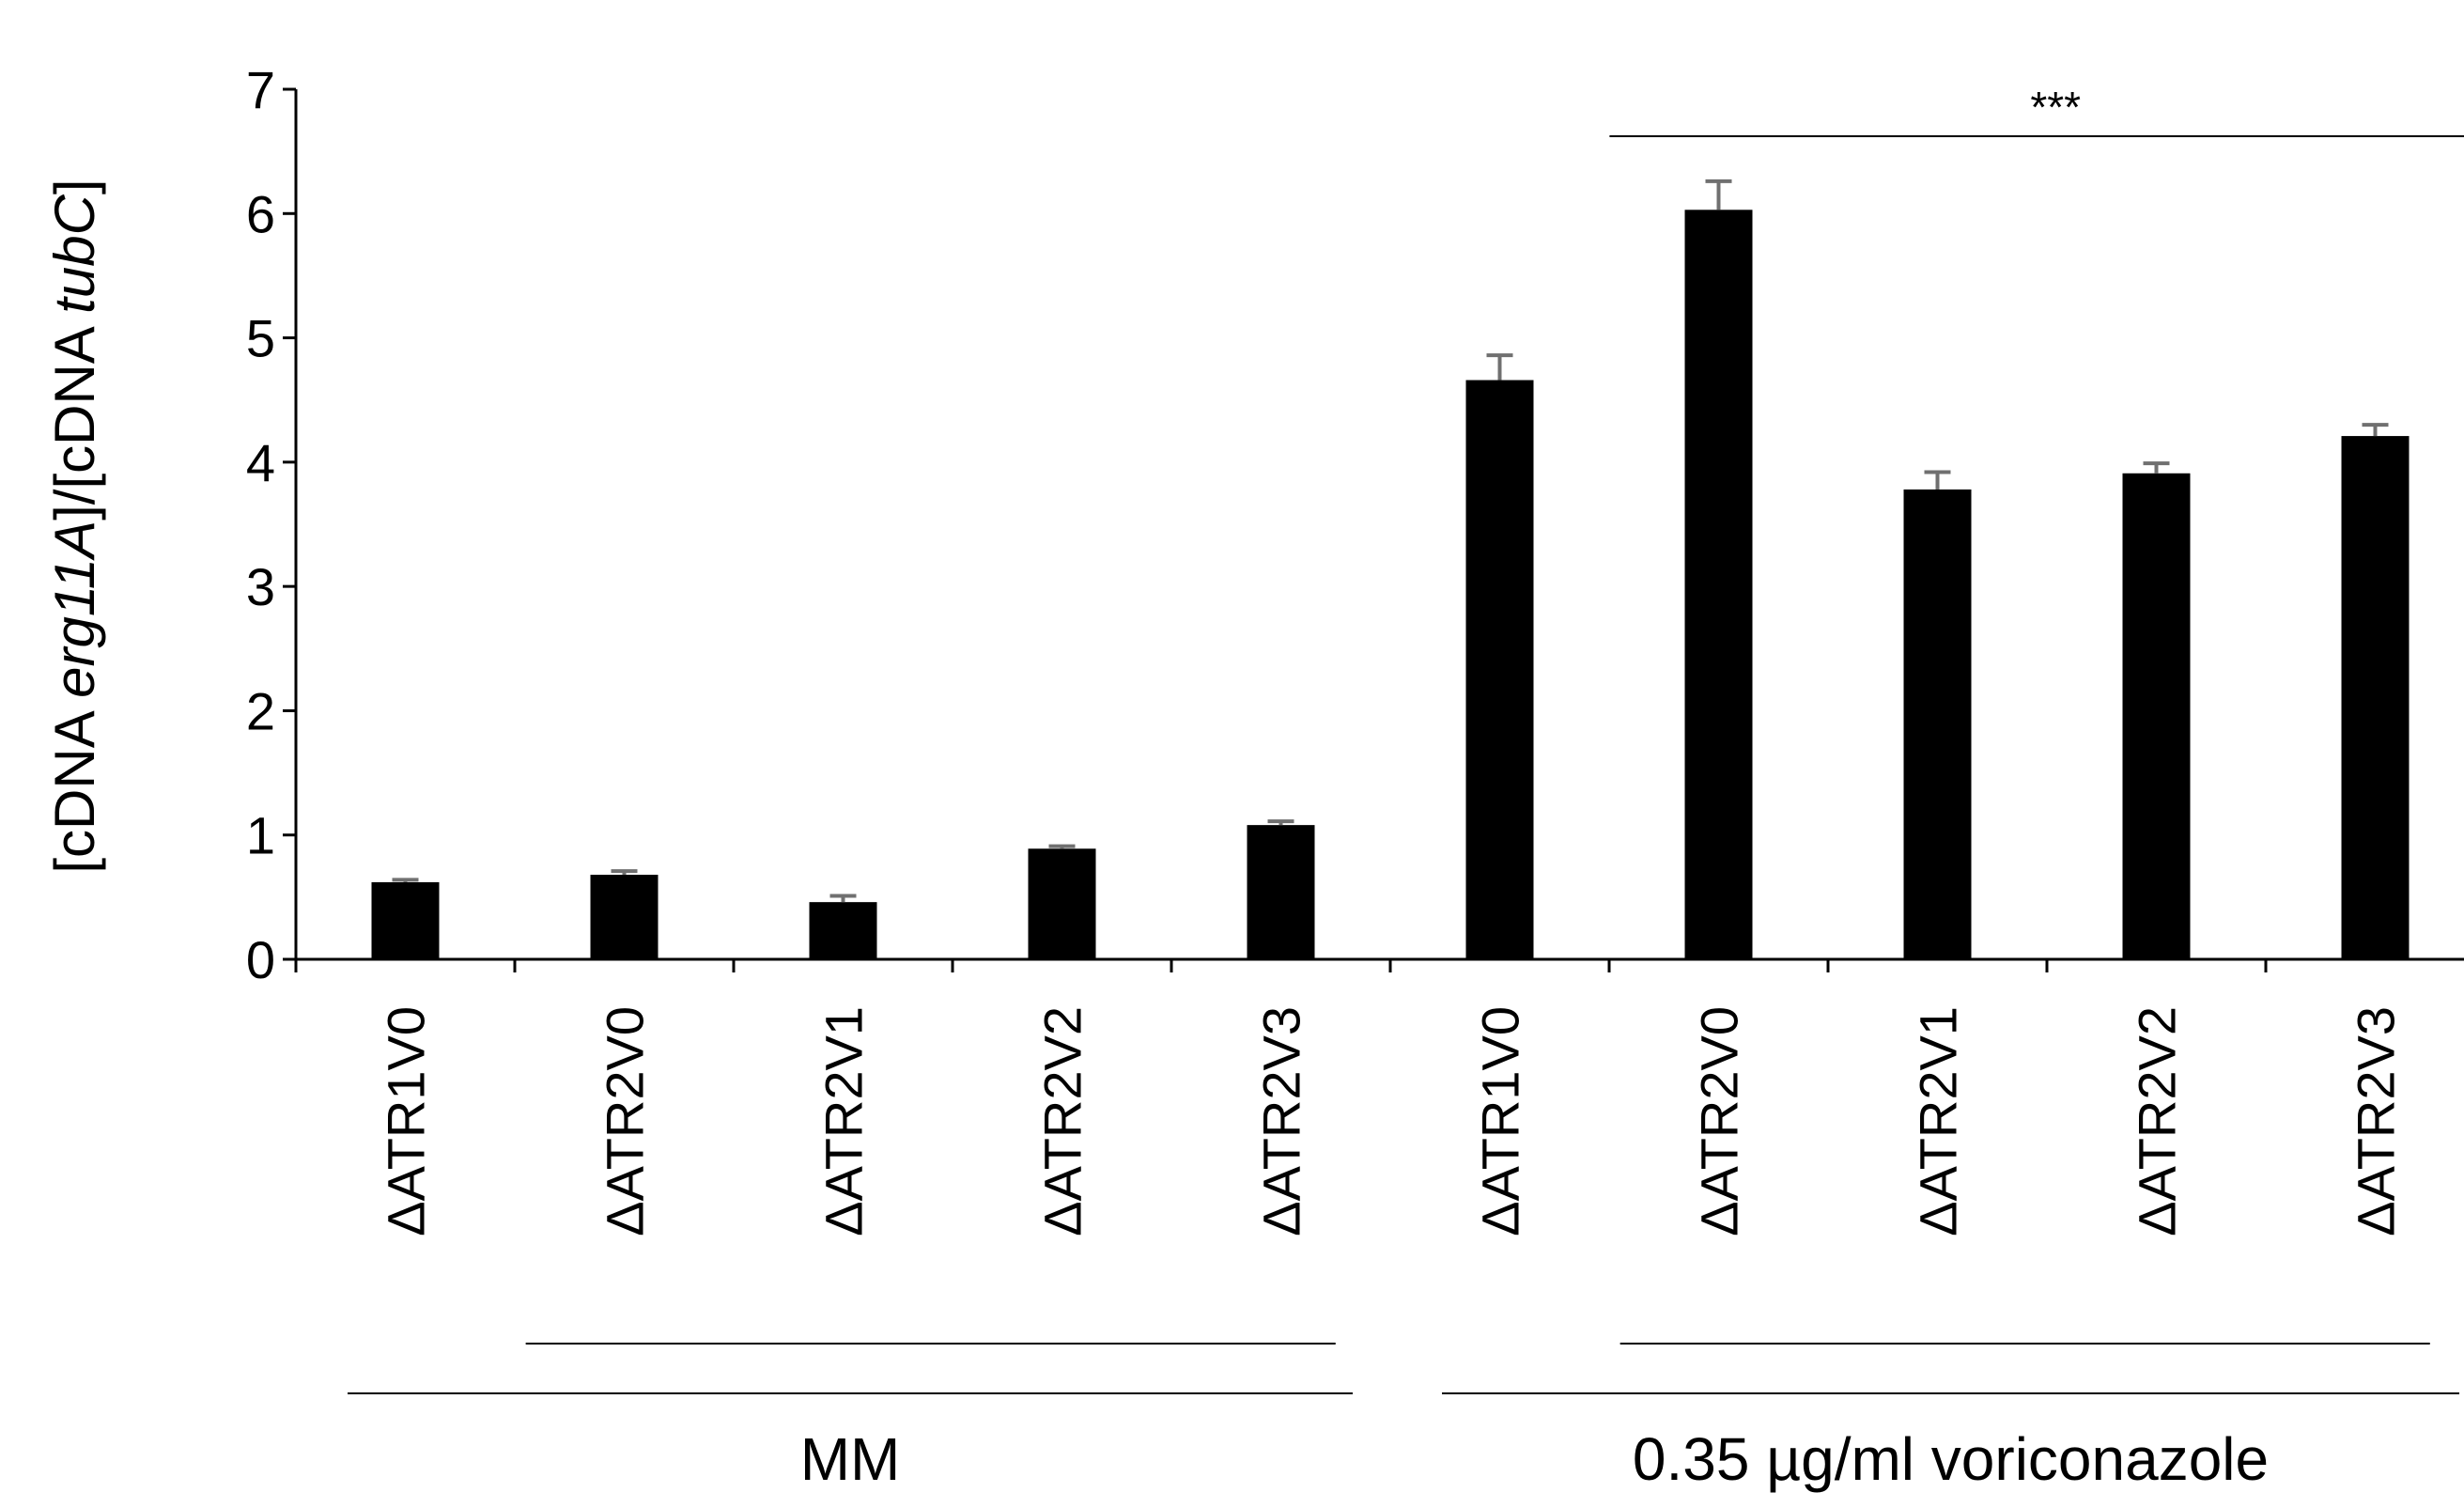 Image resolution: width=2464 pixels, height=1508 pixels. What do you see at coordinates (74, 417) in the screenshot?
I see `y-axis-label-part: ]/[cDNA` at bounding box center [74, 417].